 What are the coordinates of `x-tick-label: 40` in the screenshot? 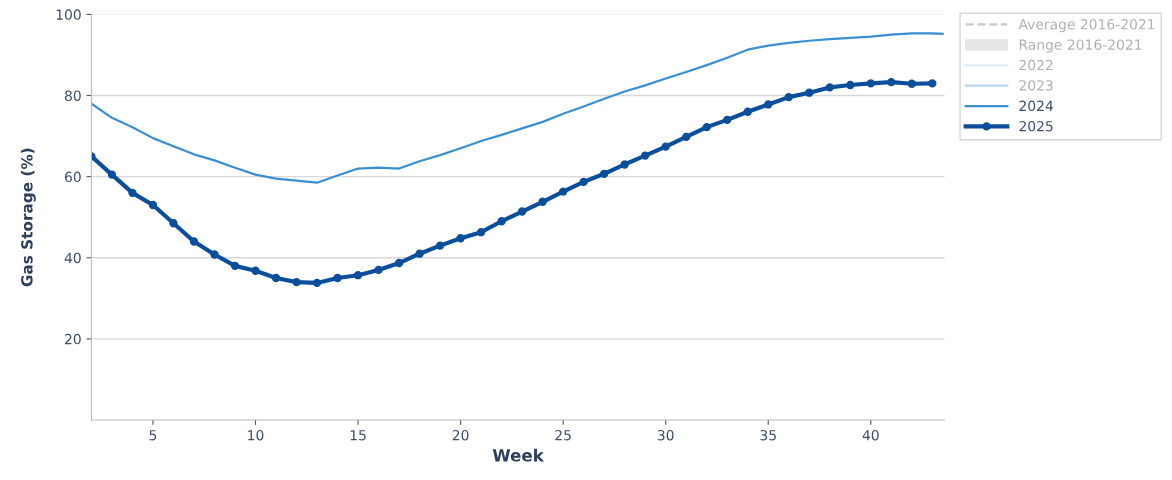 It's located at (870, 435).